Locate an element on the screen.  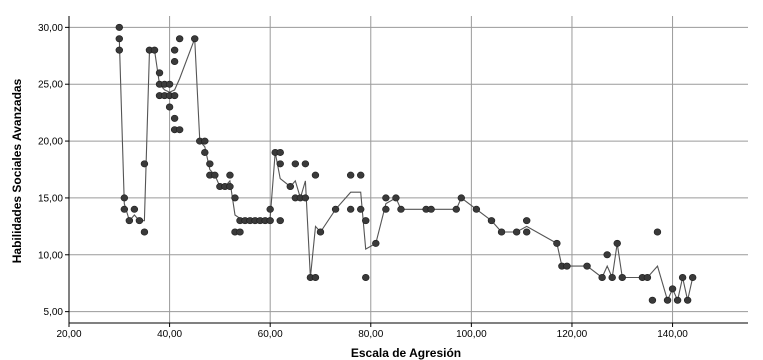
x-axis-title: Escala de Agresión is located at coordinates (406, 353).